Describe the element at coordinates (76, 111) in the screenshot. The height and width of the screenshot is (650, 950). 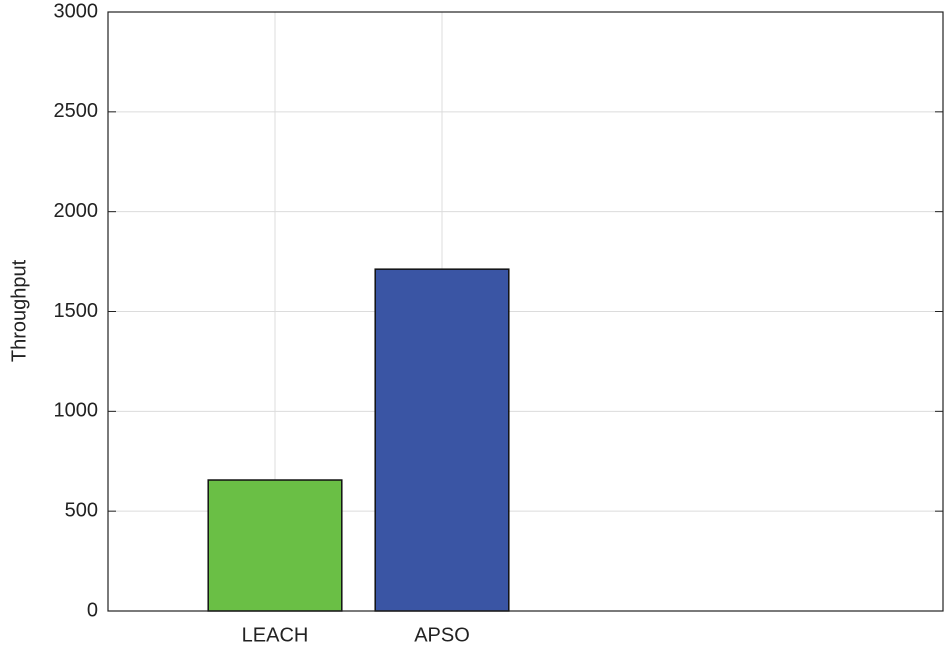
I see `y-tick-label: 2500` at that location.